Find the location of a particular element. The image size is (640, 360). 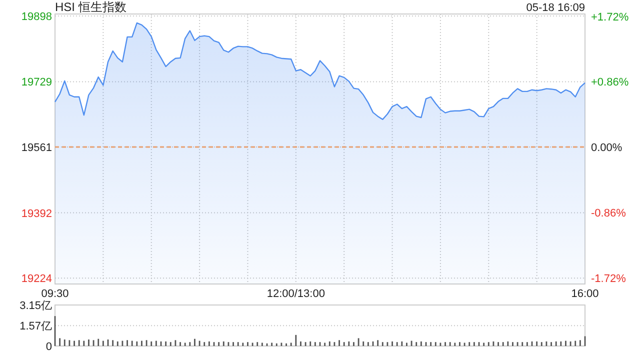

x-tick-label: 12:00/13:00 is located at coordinates (295, 294).